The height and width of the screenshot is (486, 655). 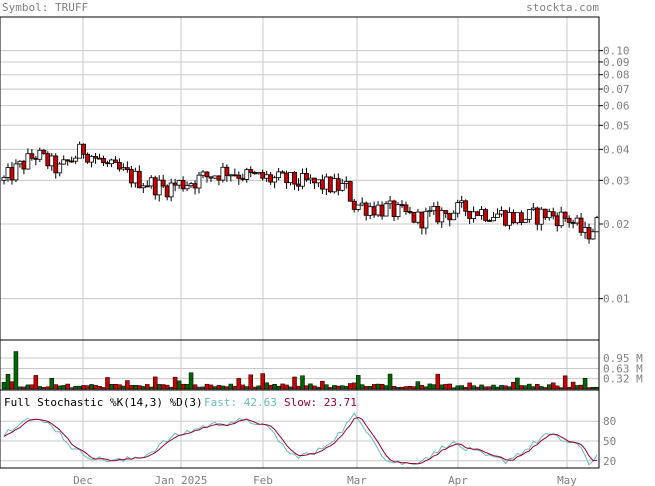 I want to click on symbol-label: Symbol: TRUFF, so click(x=45, y=7).